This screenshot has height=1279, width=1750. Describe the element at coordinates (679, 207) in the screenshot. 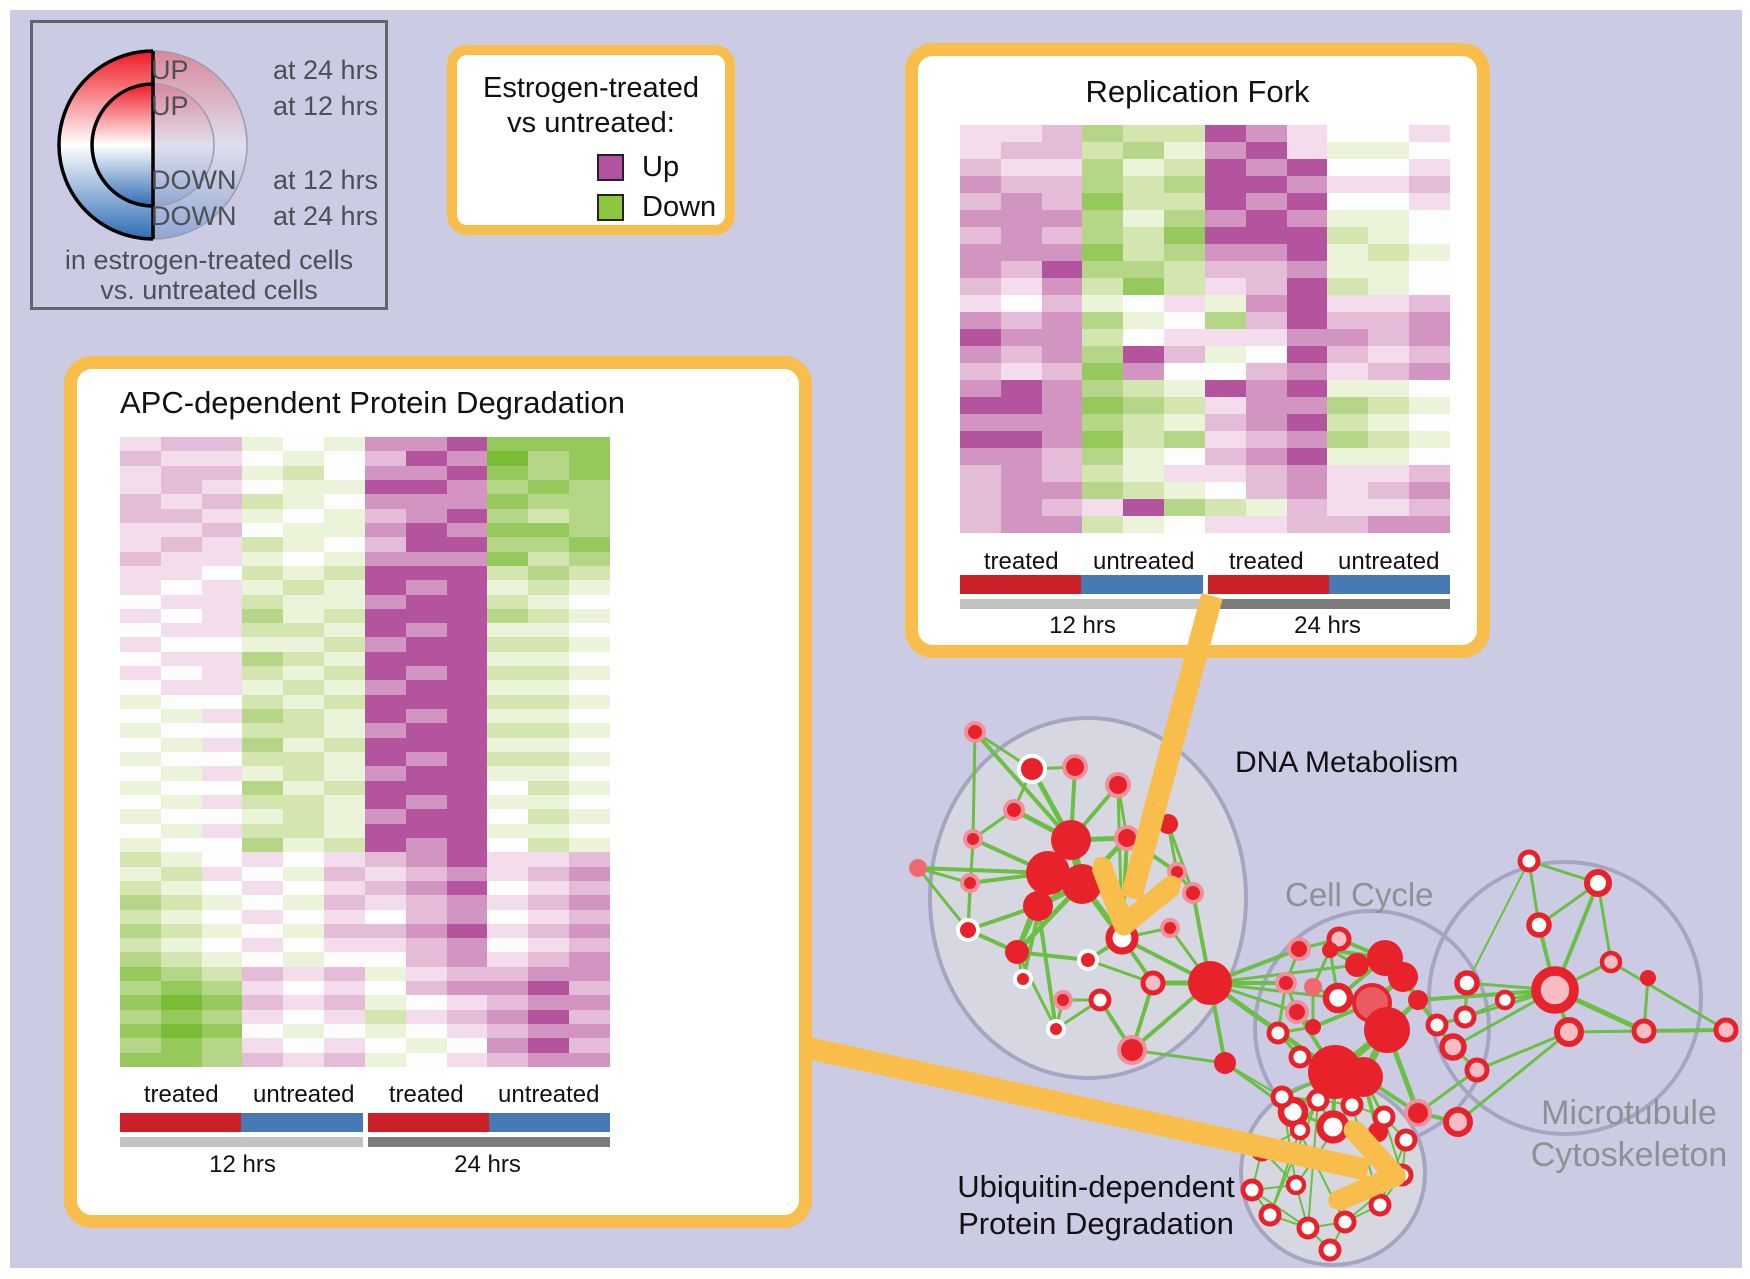

I see `down-label: Down` at that location.